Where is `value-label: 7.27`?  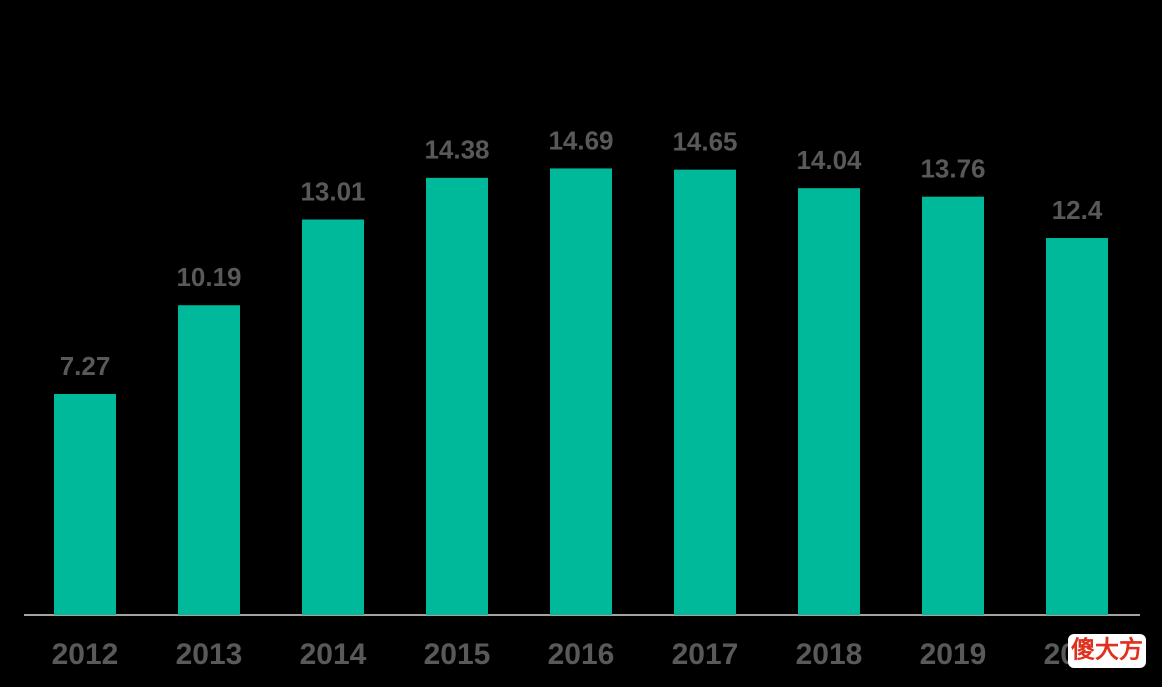 value-label: 7.27 is located at coordinates (85, 366).